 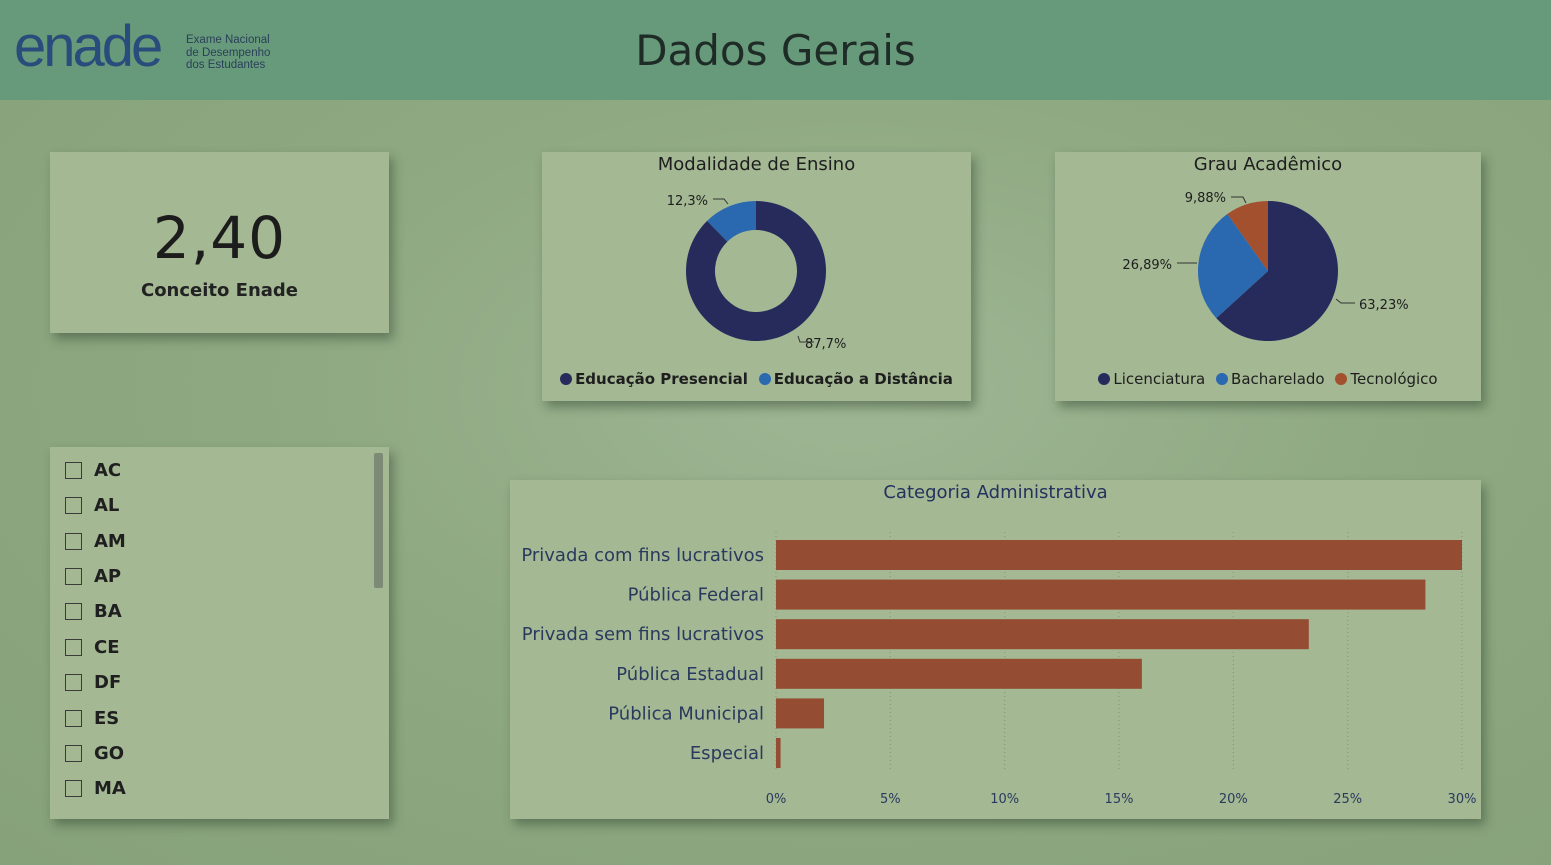 What do you see at coordinates (108, 470) in the screenshot?
I see `slicer-item-label: AC` at bounding box center [108, 470].